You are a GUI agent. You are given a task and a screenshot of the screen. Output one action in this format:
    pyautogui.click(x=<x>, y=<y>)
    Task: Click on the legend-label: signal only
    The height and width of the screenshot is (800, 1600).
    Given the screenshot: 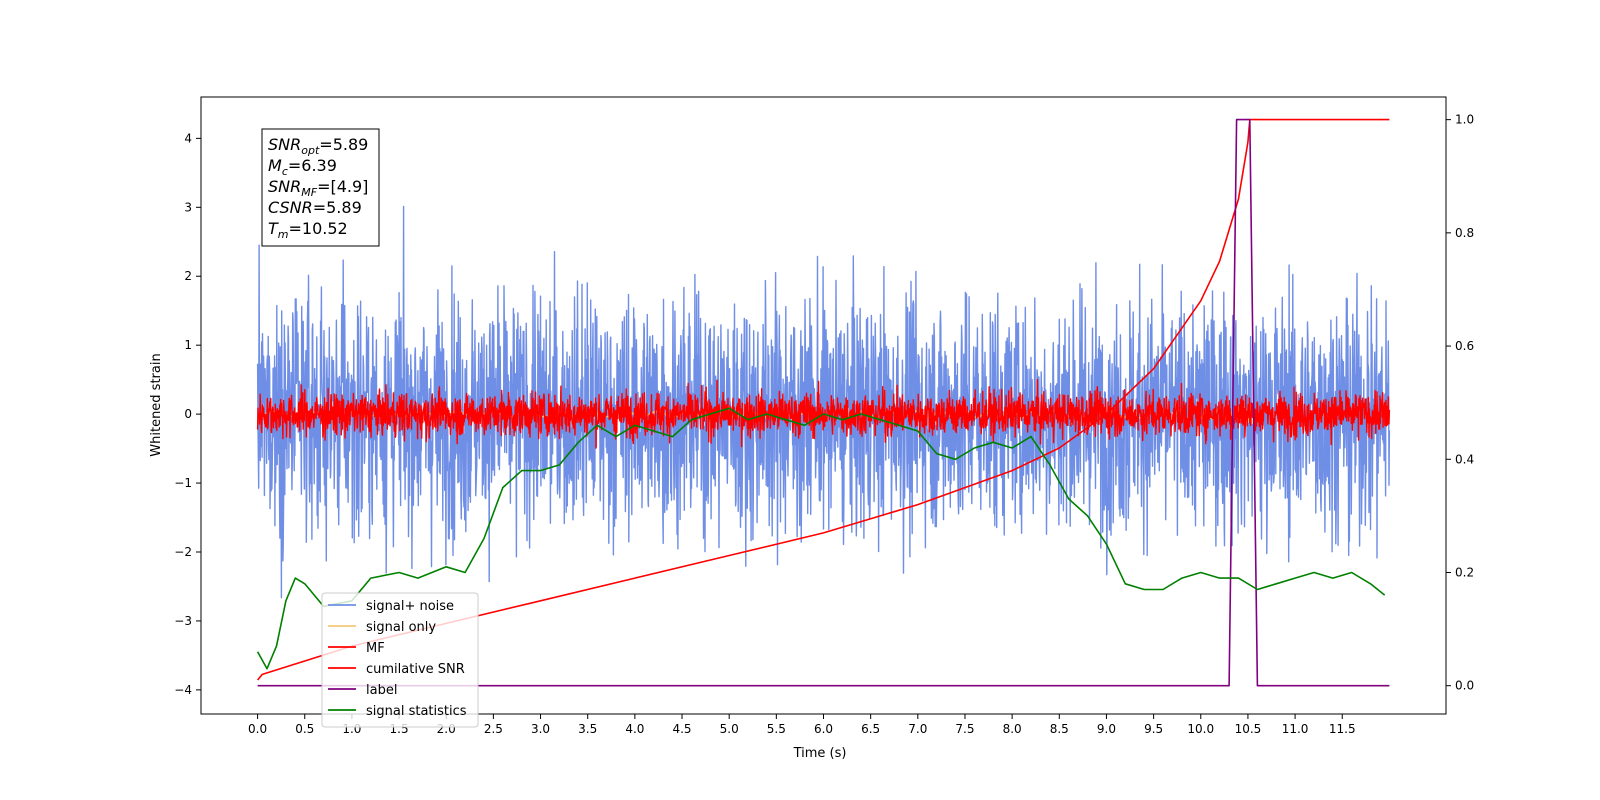 What is the action you would take?
    pyautogui.click(x=401, y=627)
    